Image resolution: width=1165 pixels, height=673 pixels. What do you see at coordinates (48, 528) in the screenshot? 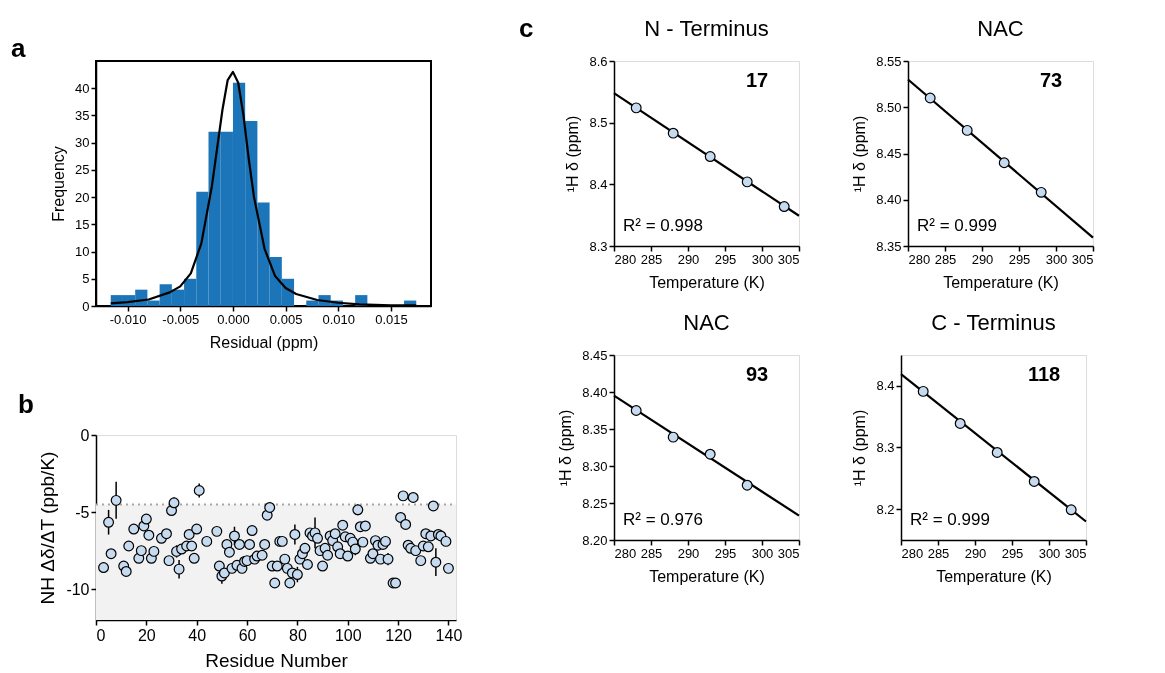
I see `y-axis-title: NH Δδ/ΔT (ppb/K)` at bounding box center [48, 528].